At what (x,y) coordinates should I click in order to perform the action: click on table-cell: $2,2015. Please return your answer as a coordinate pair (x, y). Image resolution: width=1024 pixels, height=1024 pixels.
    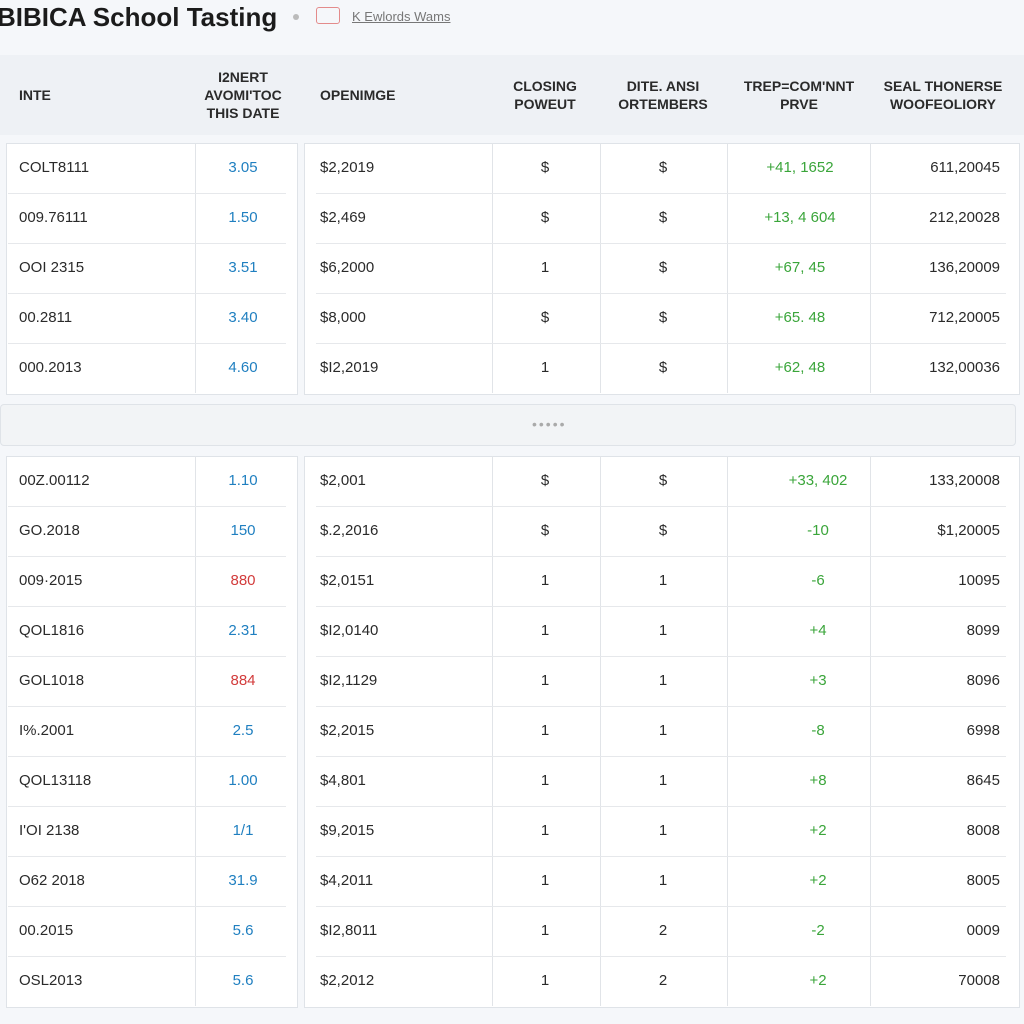
    Looking at the image, I should click on (347, 730).